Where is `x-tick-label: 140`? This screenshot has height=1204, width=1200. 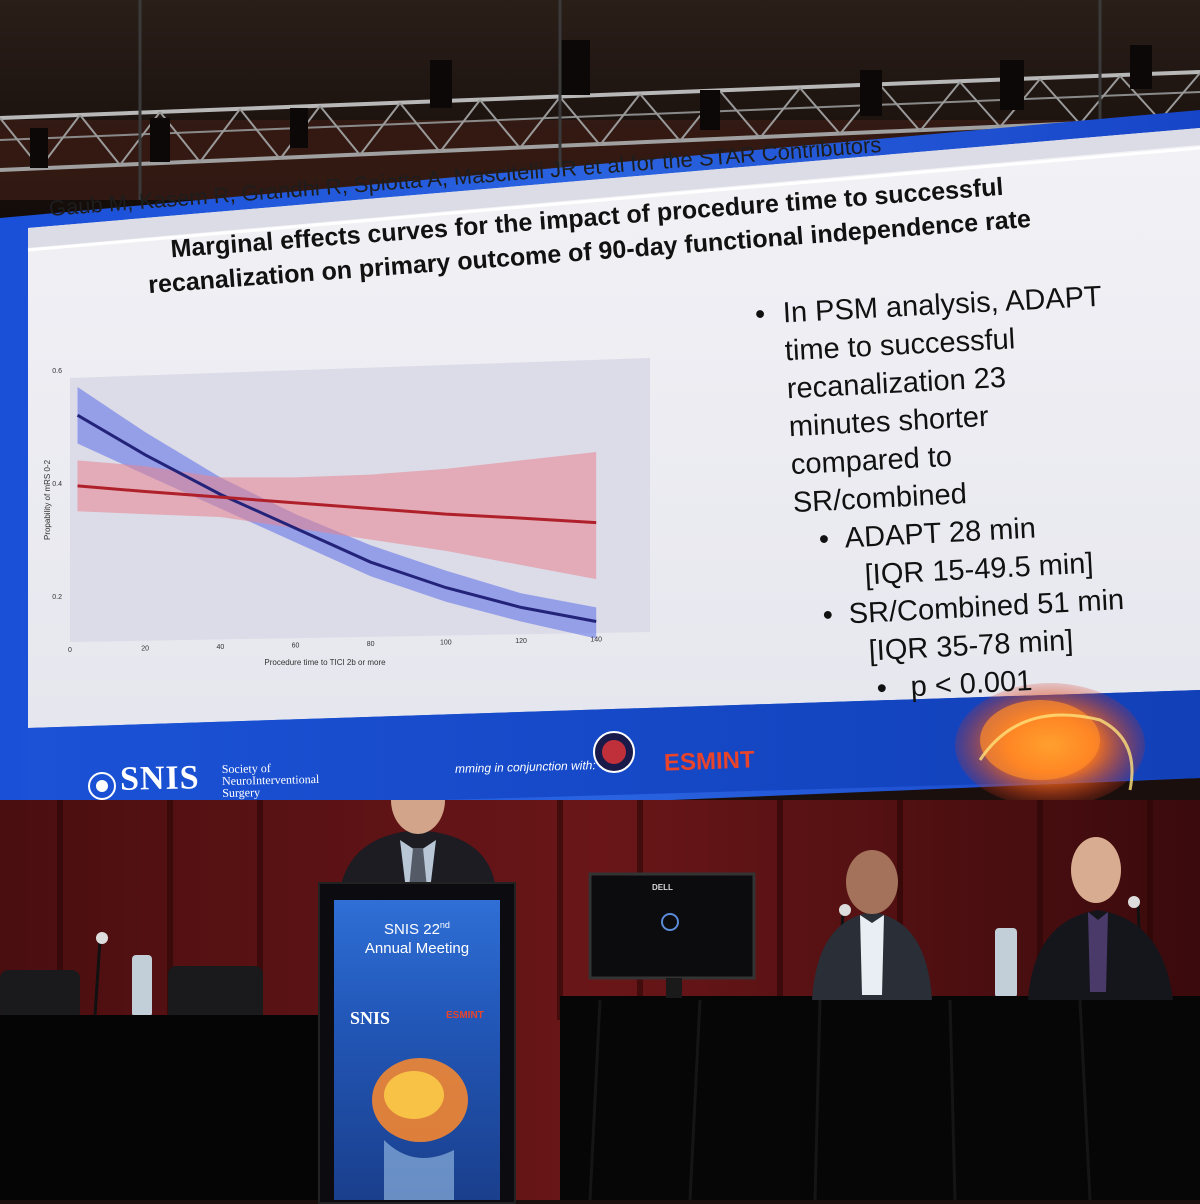 x-tick-label: 140 is located at coordinates (596, 639).